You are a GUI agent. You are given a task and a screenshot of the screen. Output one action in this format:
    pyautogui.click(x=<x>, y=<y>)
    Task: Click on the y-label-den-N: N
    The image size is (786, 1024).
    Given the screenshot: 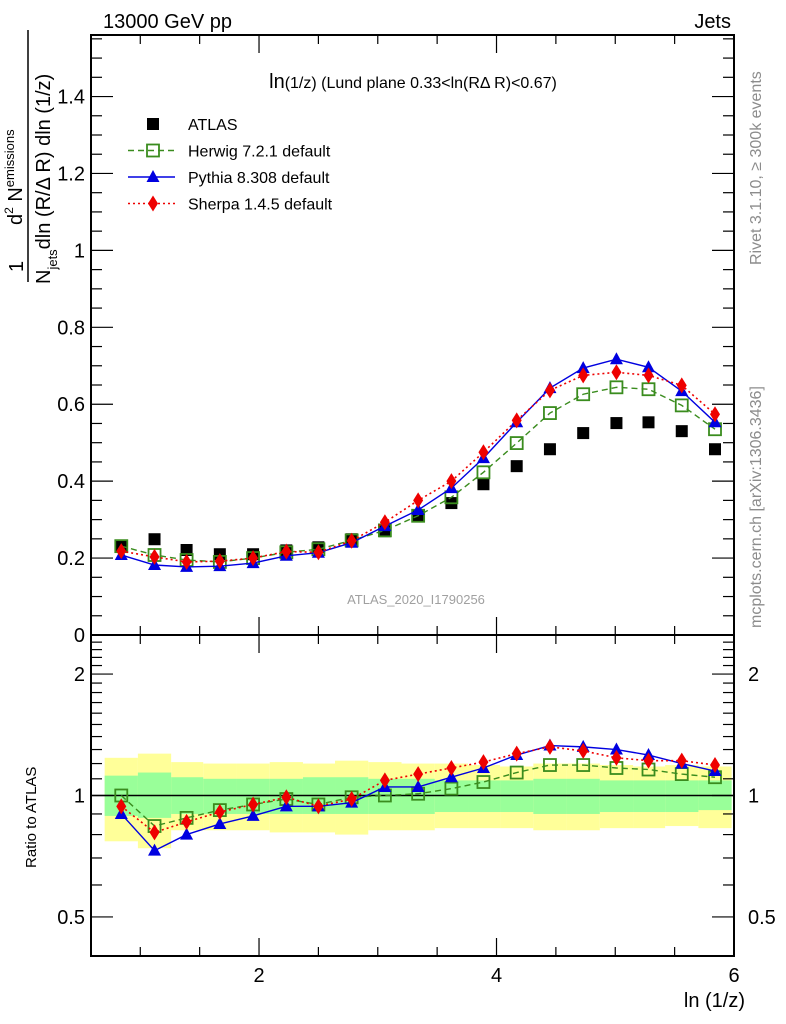 What is the action you would take?
    pyautogui.click(x=44, y=277)
    